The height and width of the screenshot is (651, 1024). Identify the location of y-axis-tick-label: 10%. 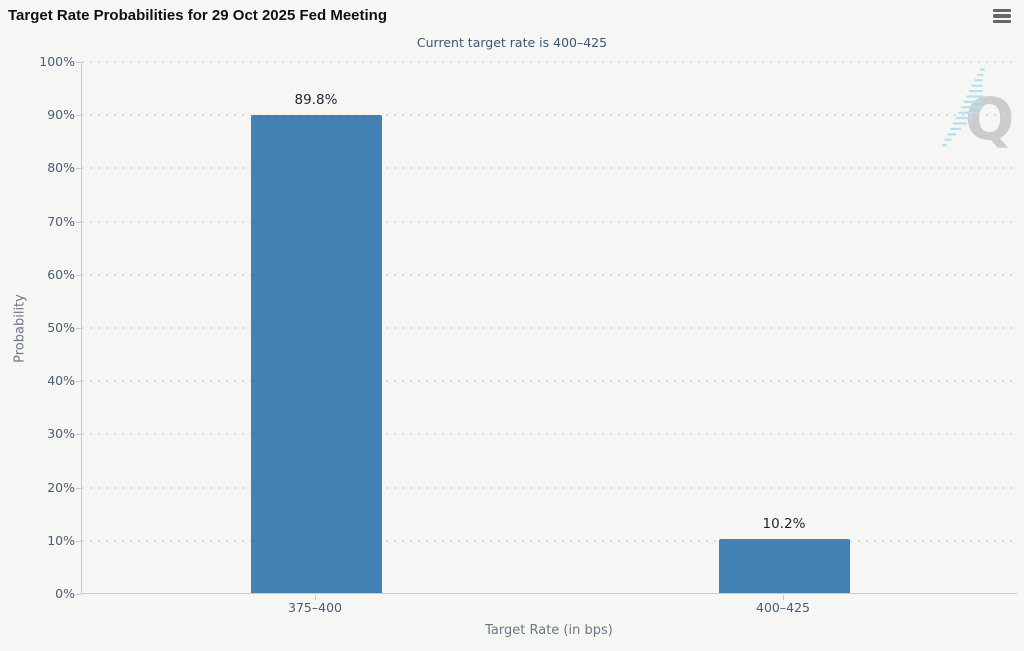
(61, 540).